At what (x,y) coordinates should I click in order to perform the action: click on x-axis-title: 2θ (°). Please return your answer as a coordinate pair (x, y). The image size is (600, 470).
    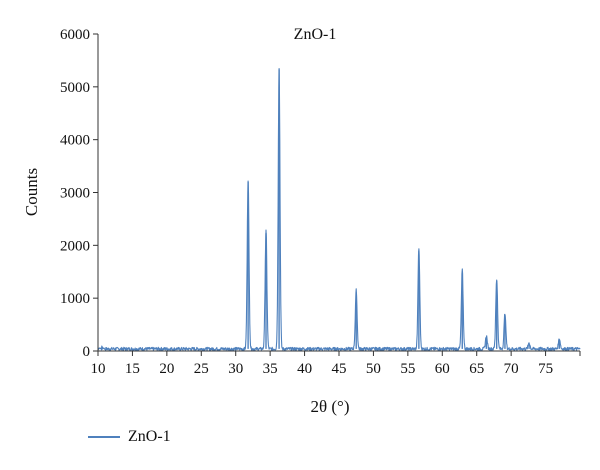
    Looking at the image, I should click on (329, 406).